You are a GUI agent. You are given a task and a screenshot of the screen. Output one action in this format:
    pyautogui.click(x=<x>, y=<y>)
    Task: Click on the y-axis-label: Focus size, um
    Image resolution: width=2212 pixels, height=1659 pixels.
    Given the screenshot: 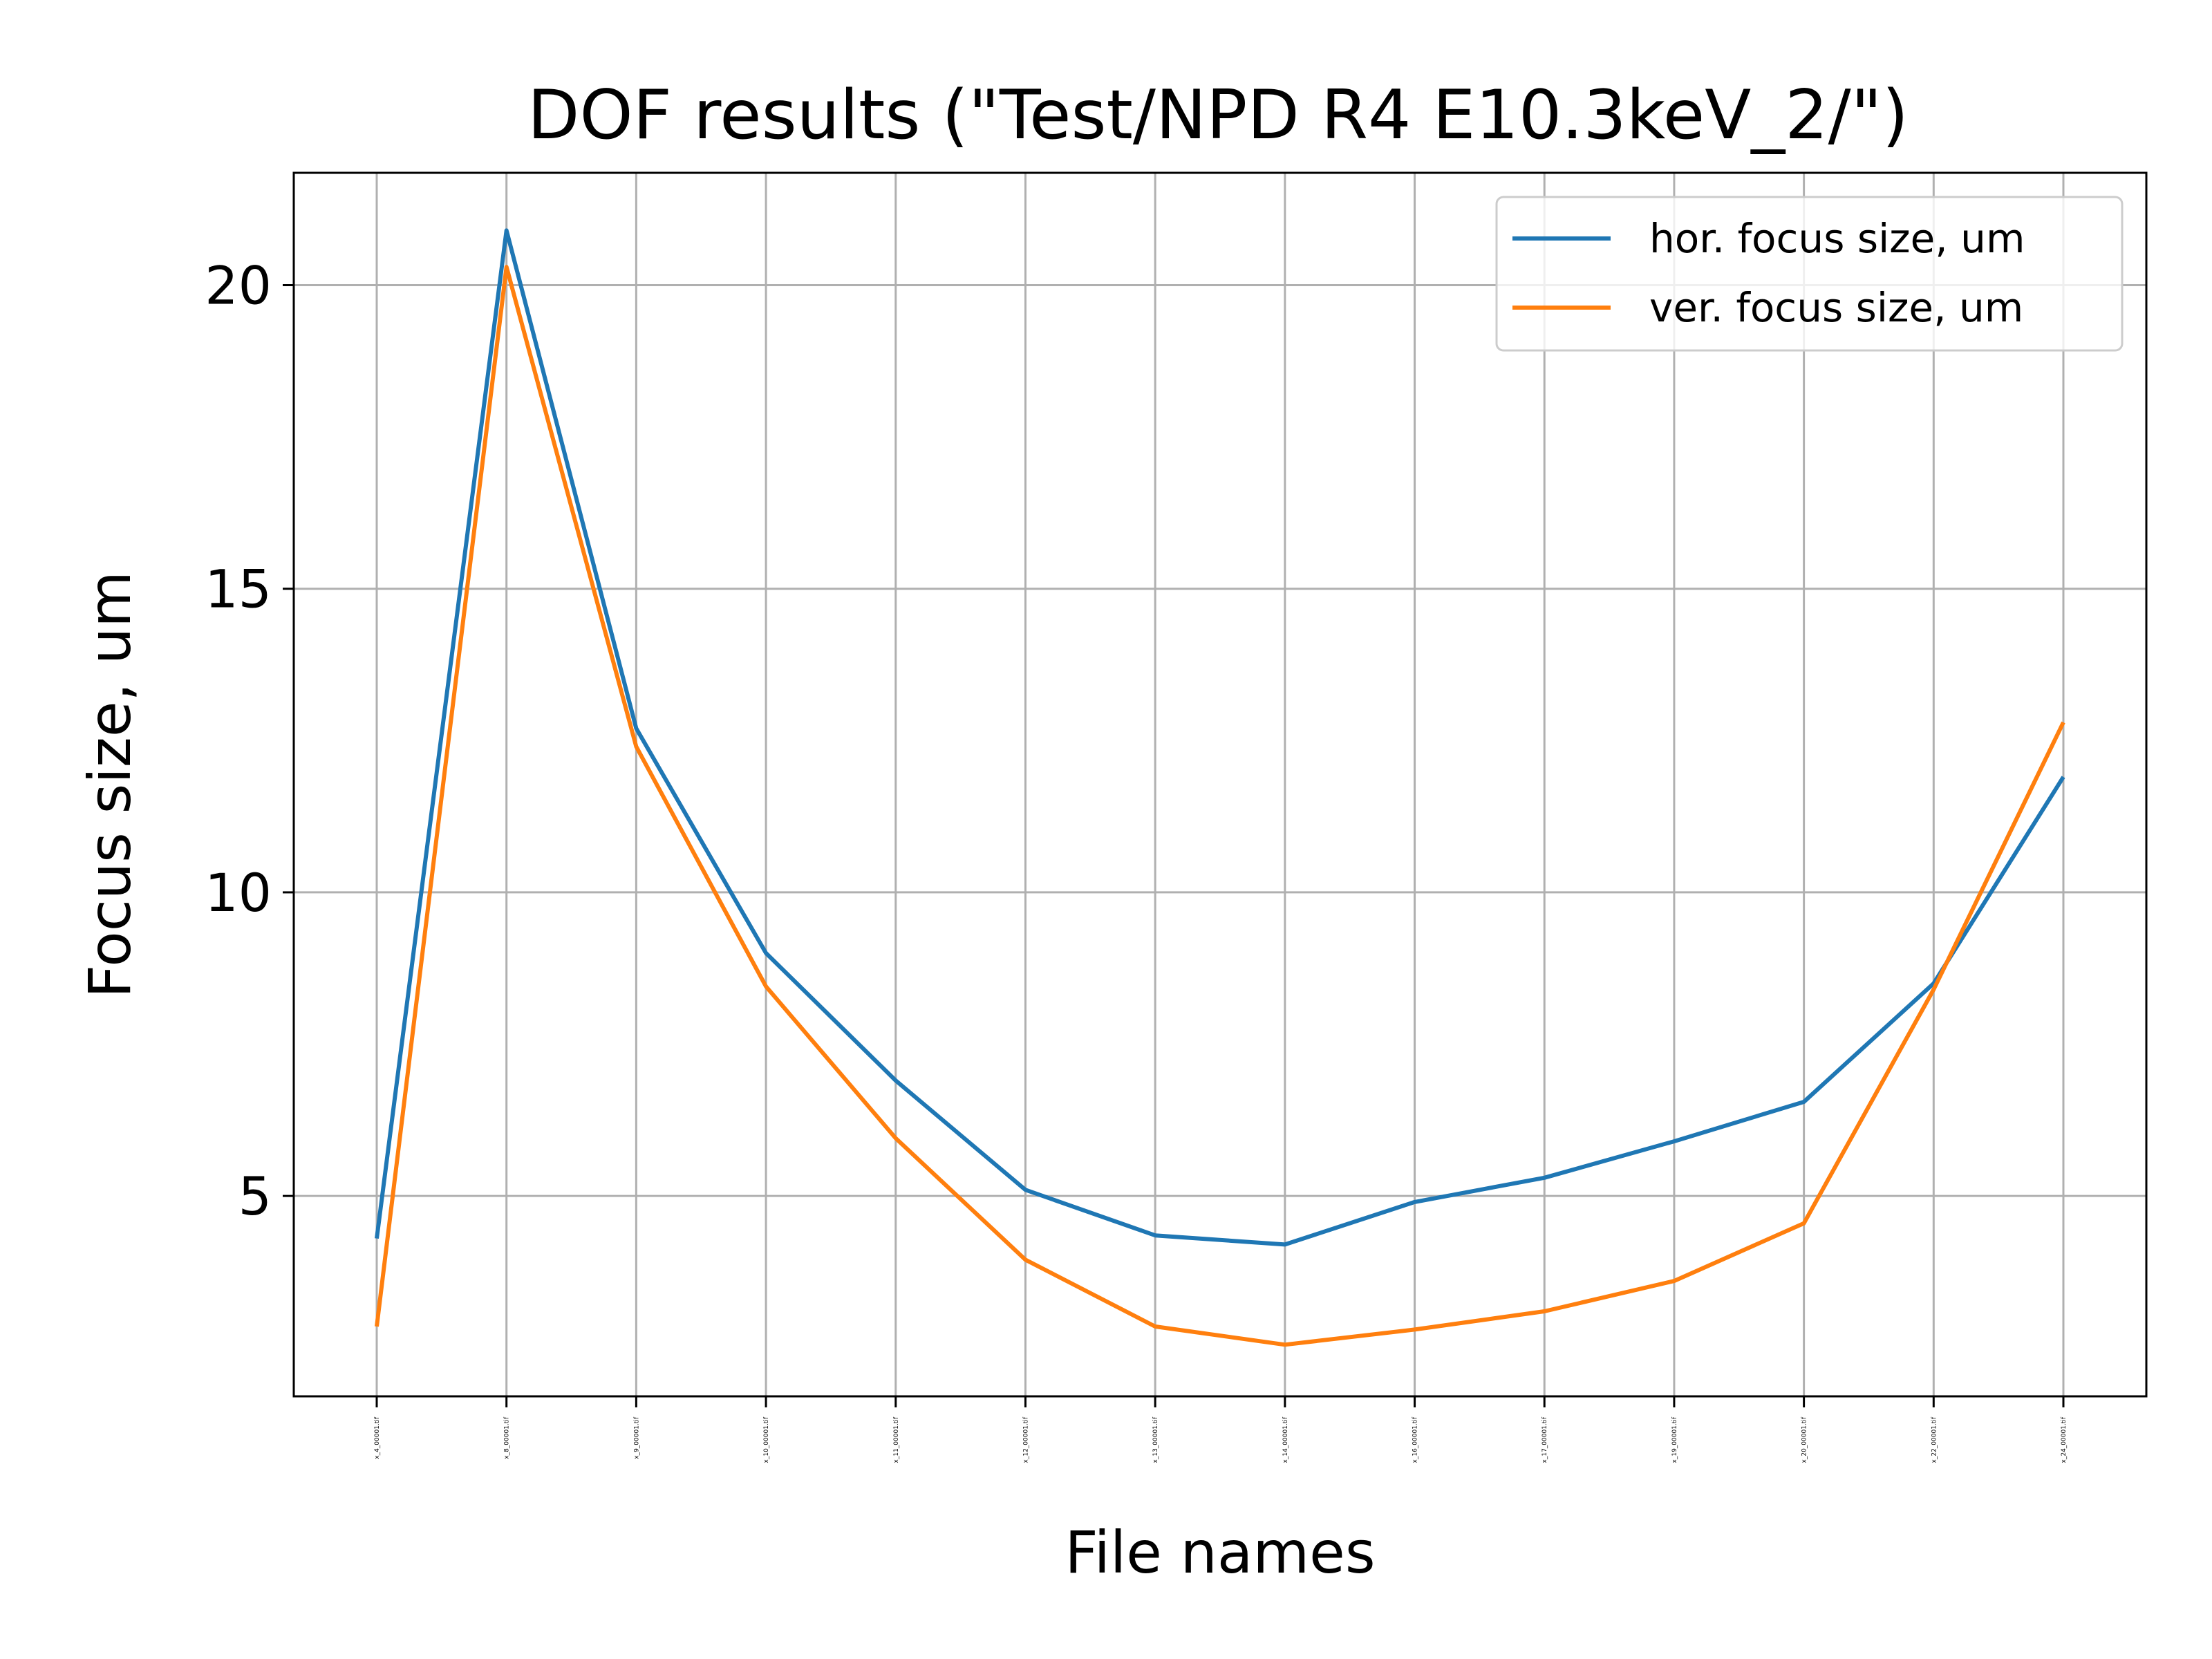 What is the action you would take?
    pyautogui.click(x=110, y=784)
    